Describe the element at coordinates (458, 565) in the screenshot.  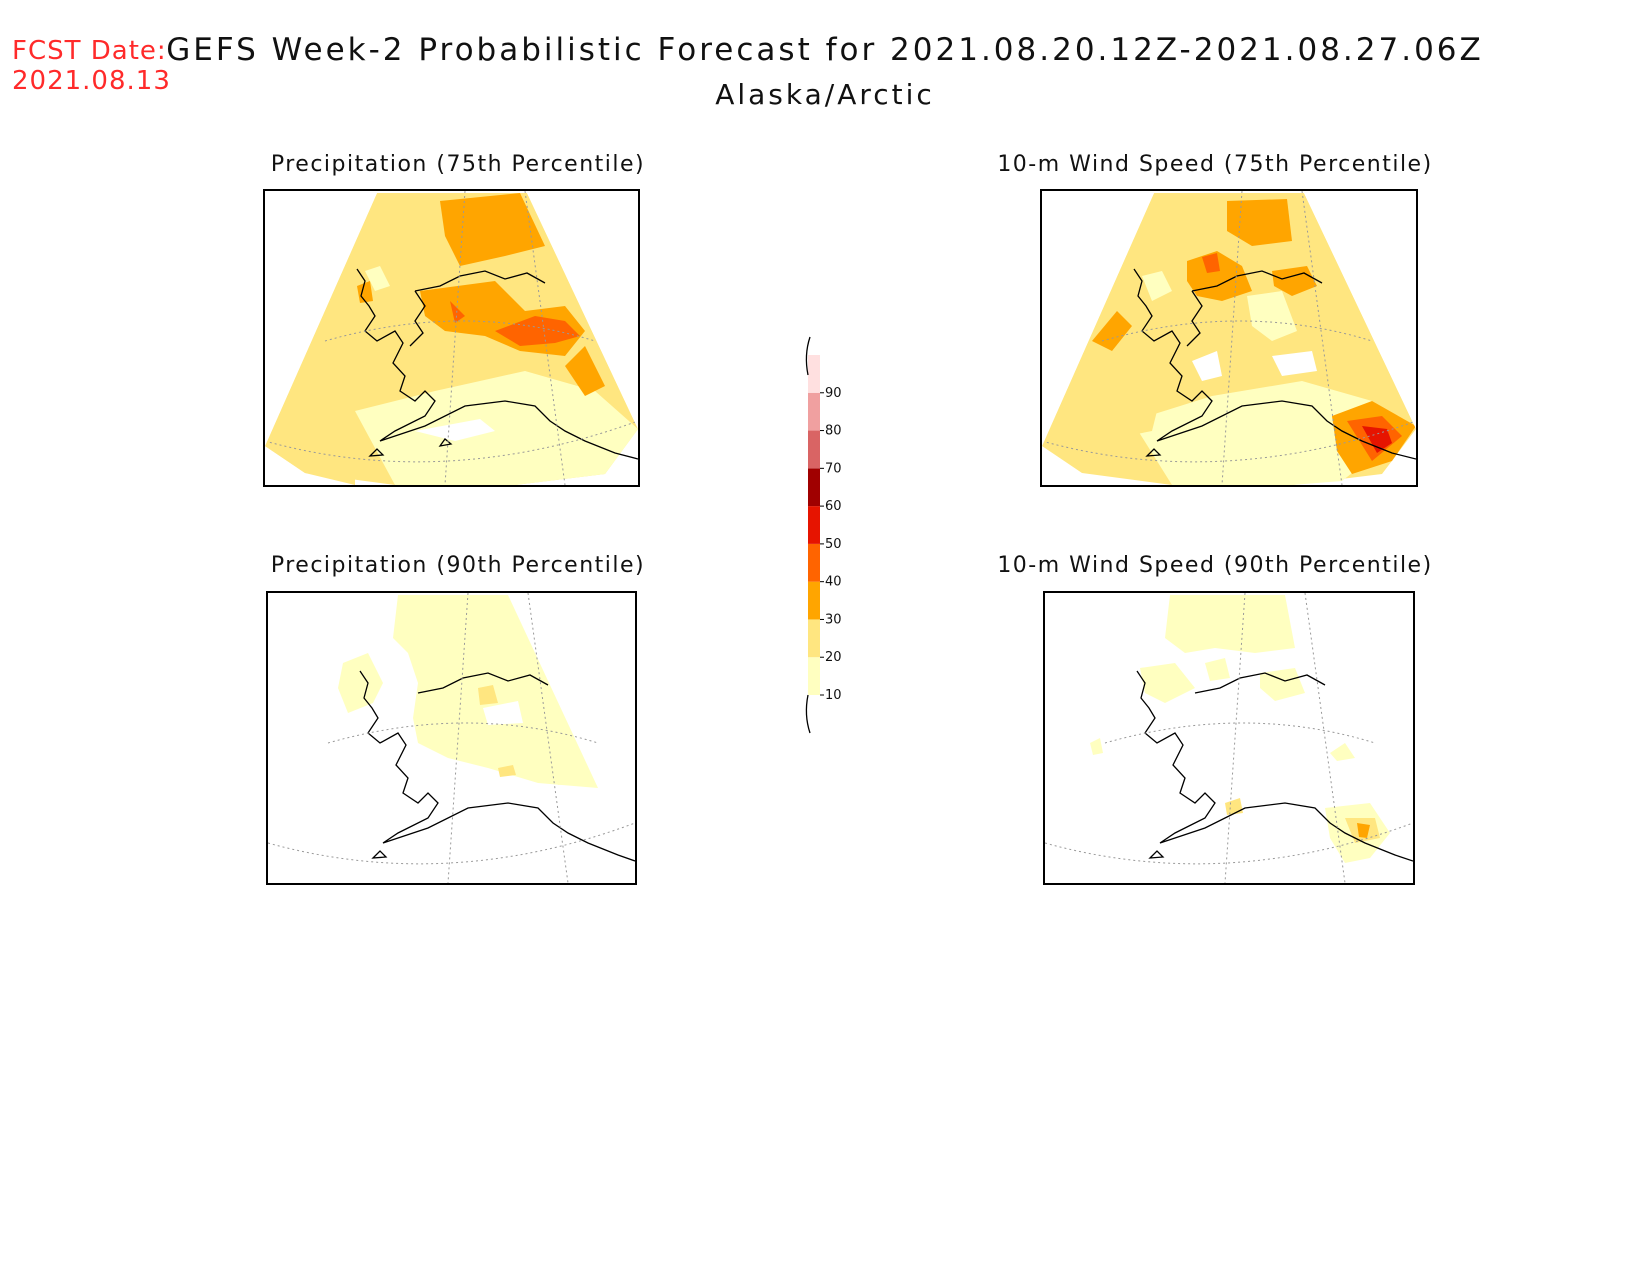
I see `panel-title-precip90: Precipitation (90th Percentile)` at that location.